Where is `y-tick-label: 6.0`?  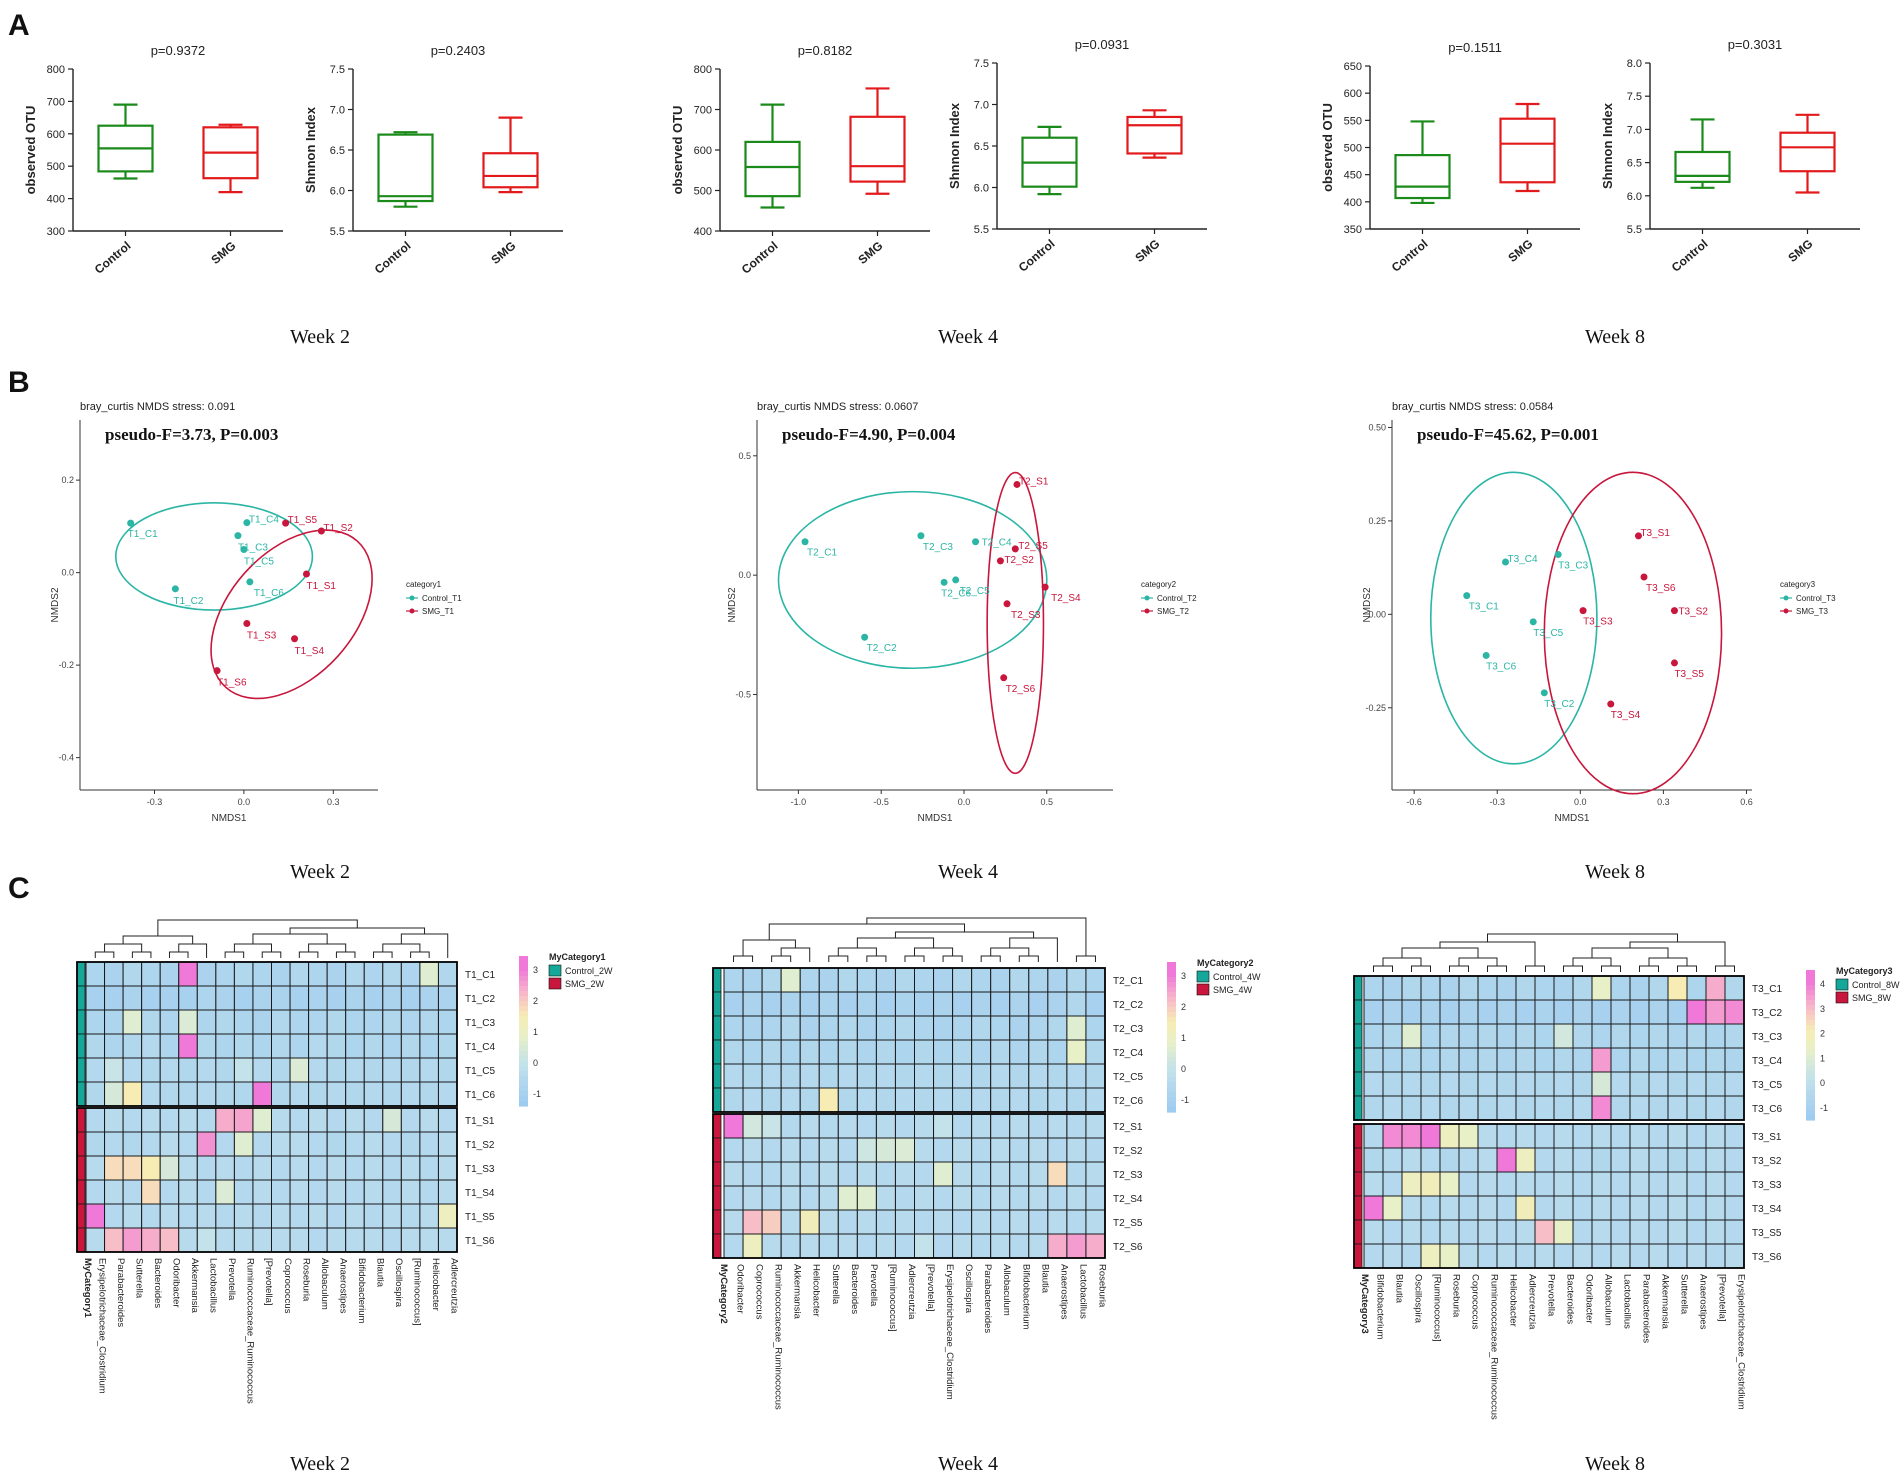
y-tick-label: 6.0 is located at coordinates (337, 192).